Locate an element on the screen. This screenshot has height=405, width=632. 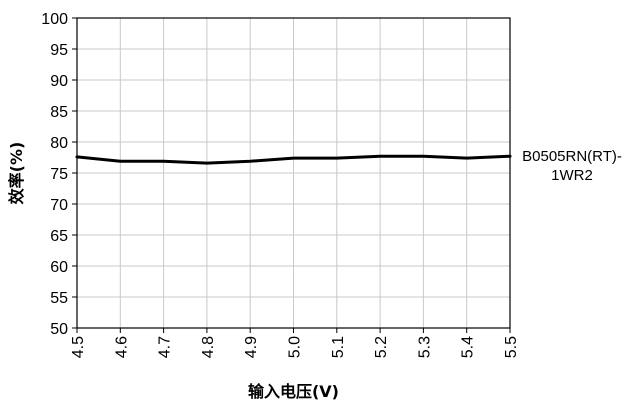
legend-entry-label: B0505RN(RT)- is located at coordinates (572, 156).